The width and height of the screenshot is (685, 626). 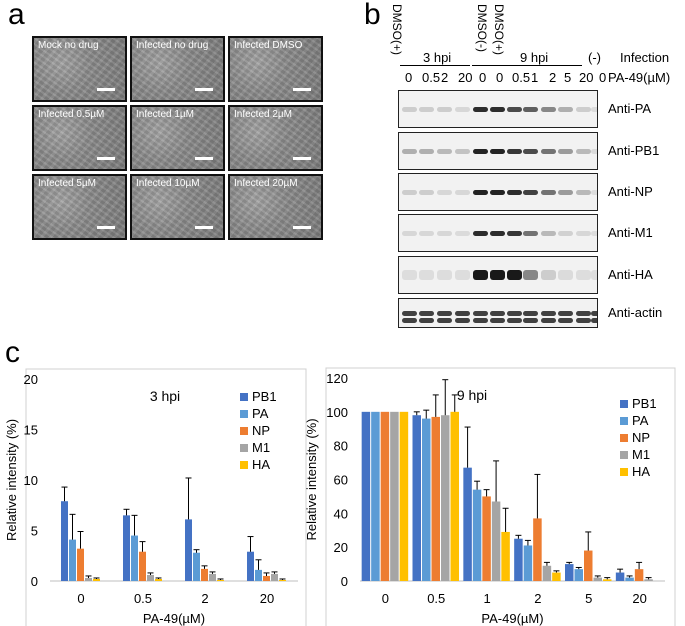 What do you see at coordinates (535, 77) in the screenshot?
I see `conc-label: 1` at bounding box center [535, 77].